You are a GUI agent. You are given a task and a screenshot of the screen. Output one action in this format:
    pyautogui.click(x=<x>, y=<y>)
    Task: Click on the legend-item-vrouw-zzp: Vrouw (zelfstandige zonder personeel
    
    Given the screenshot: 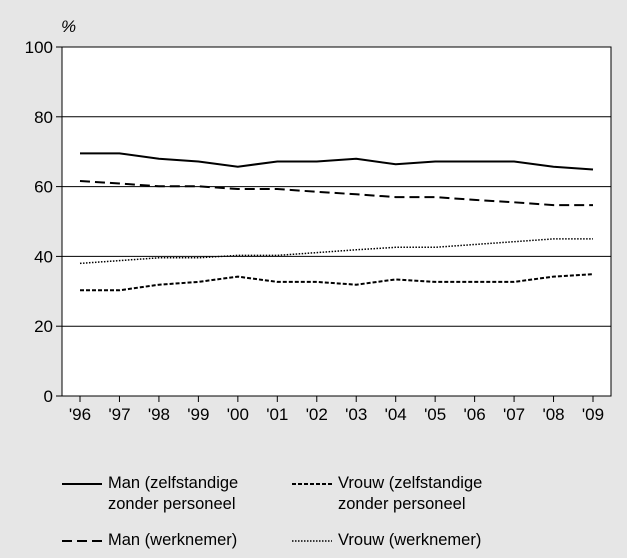 What is the action you would take?
    pyautogui.click(x=415, y=494)
    